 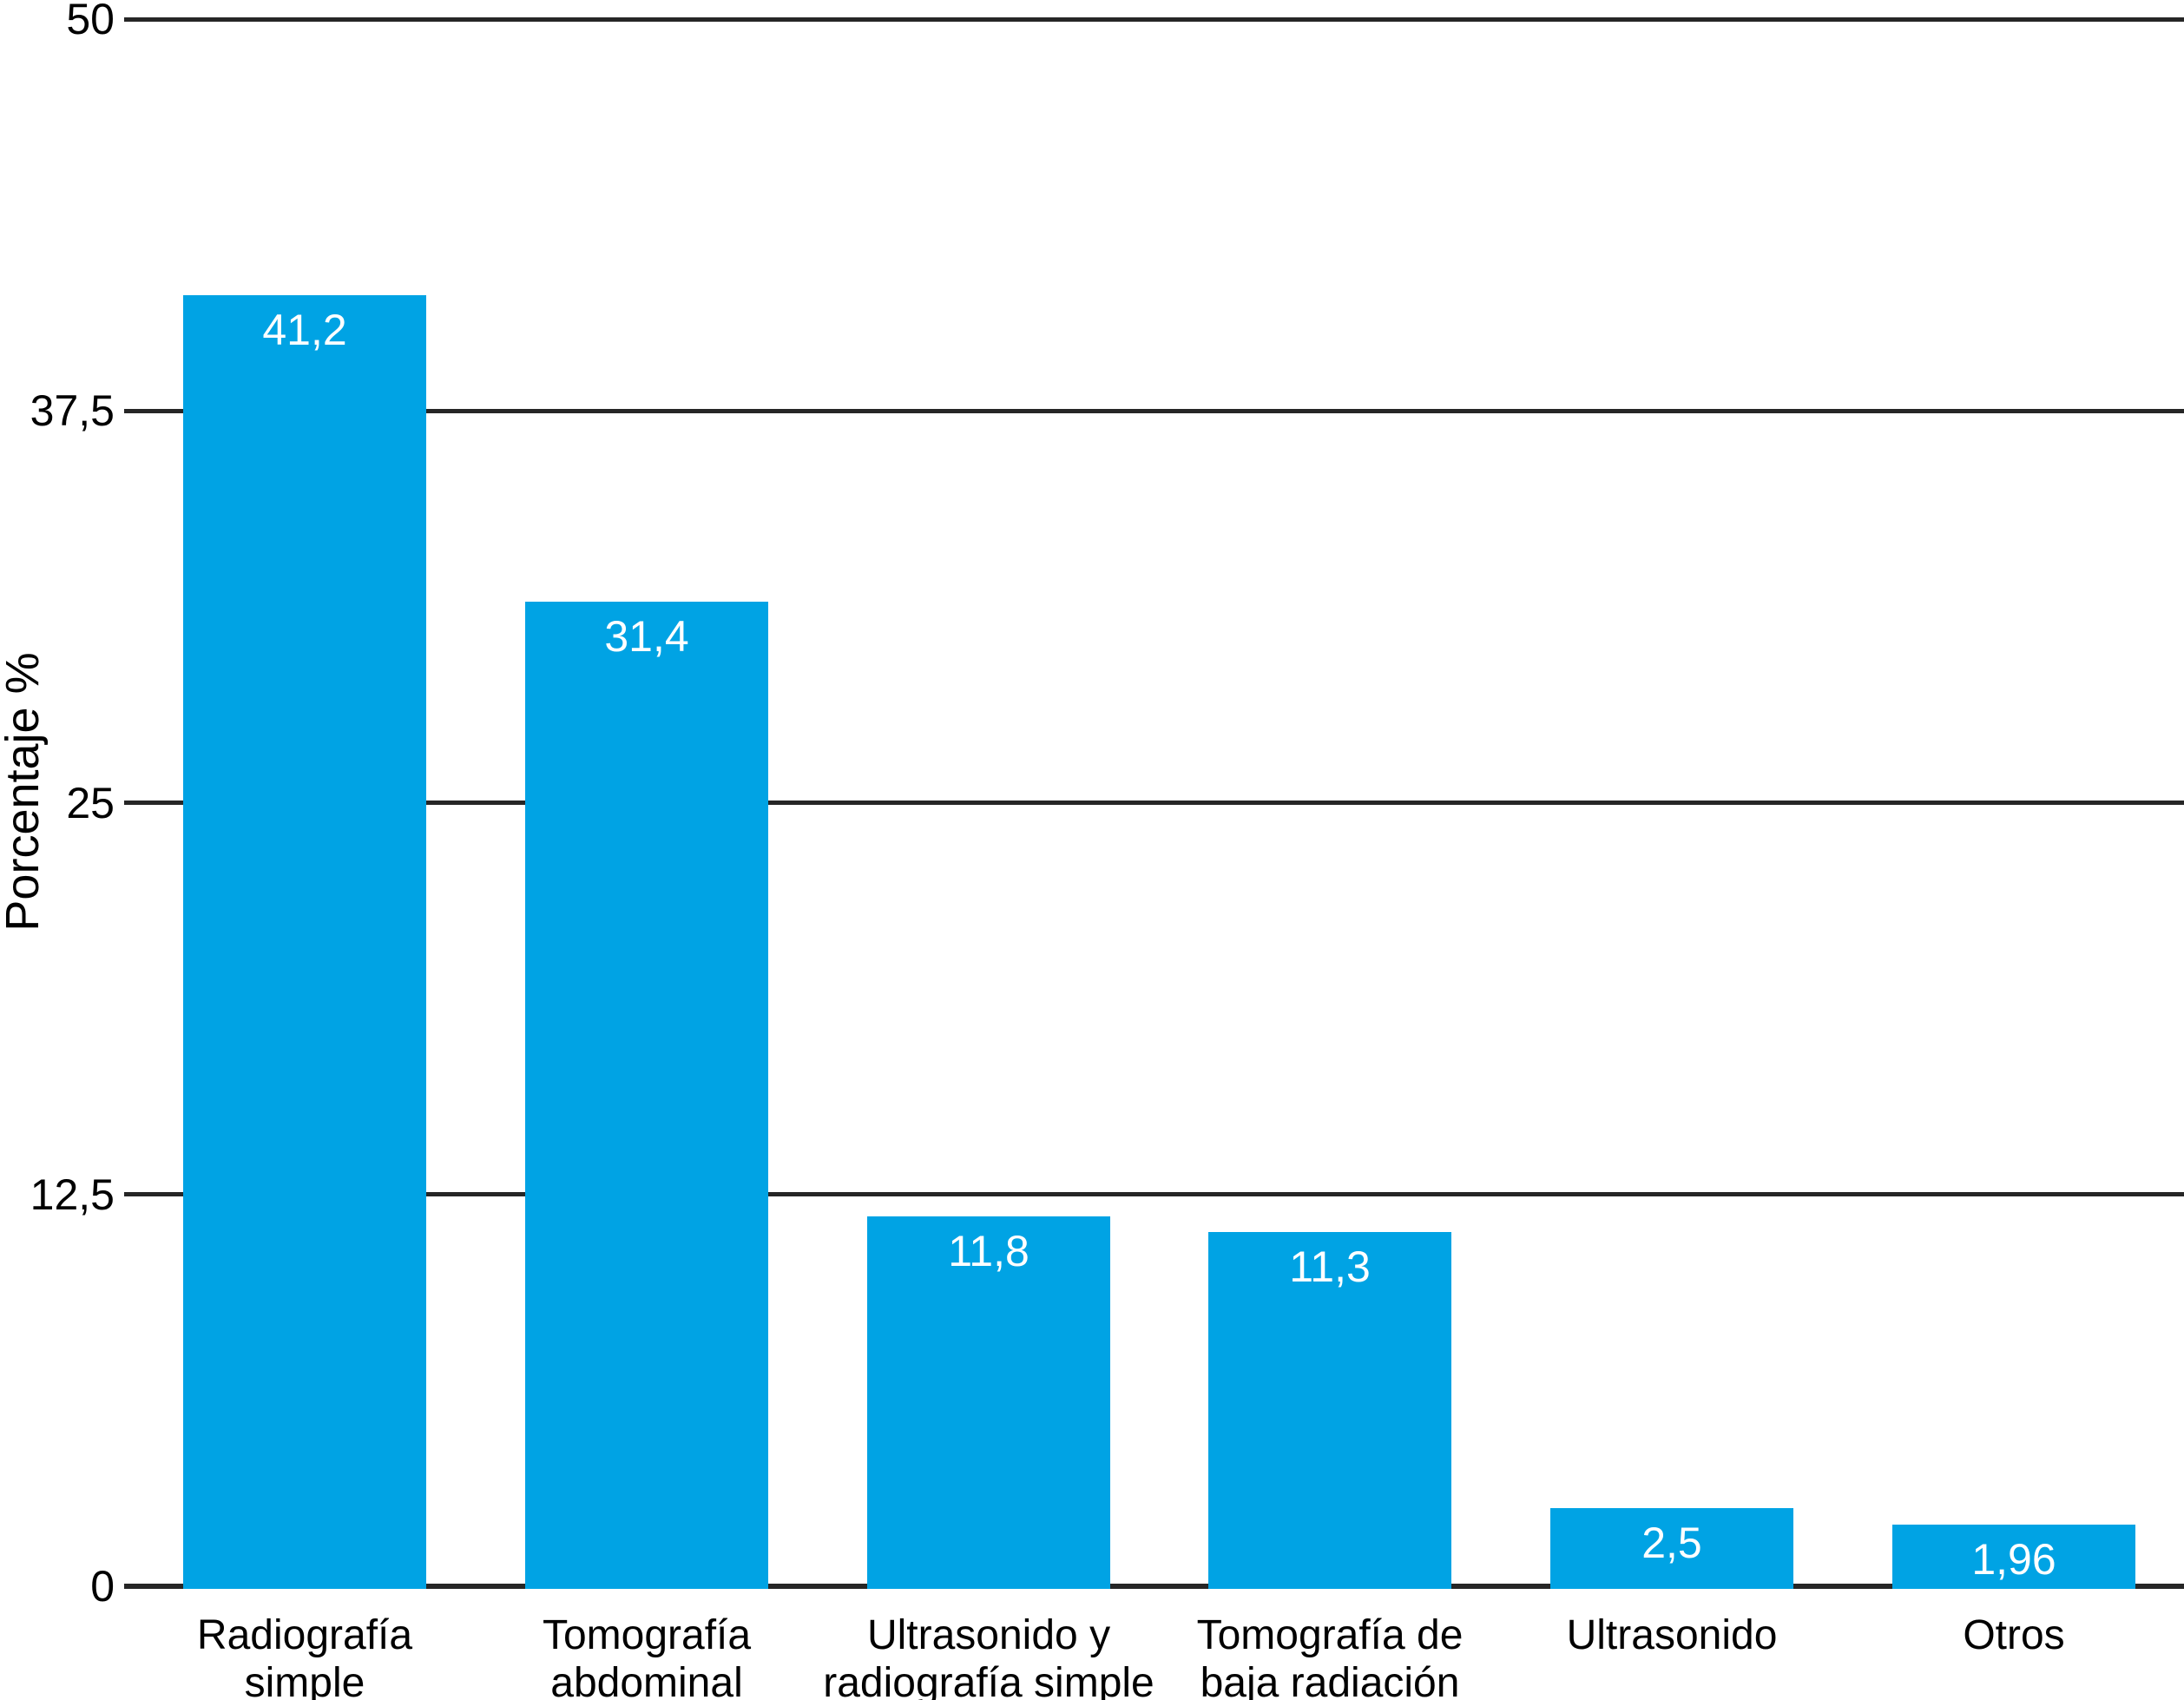 I want to click on bar-value-label: 41,2, so click(x=304, y=330).